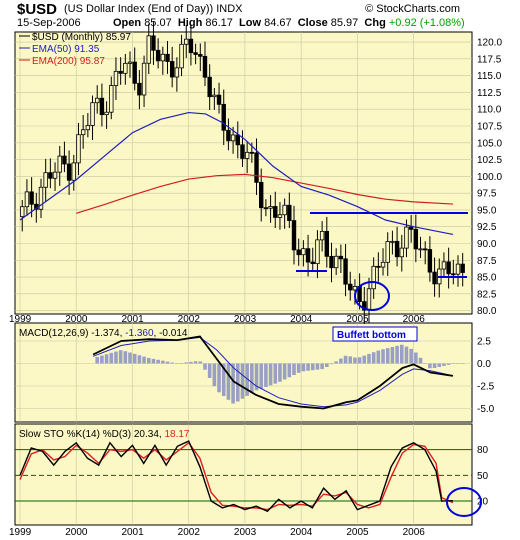 This screenshot has width=520, height=540. I want to click on sto-y-axis: 80 50 20, so click(483, 476).